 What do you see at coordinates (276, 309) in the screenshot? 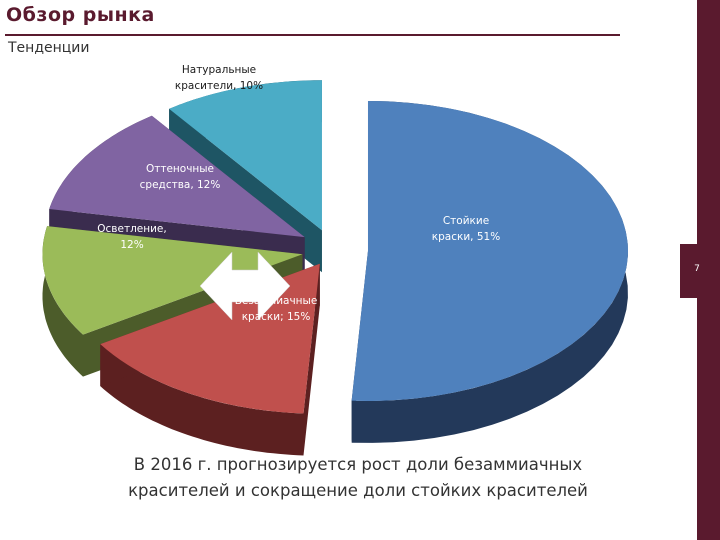
I see `slice-label: Безаммиачные краски; 15%` at bounding box center [276, 309].